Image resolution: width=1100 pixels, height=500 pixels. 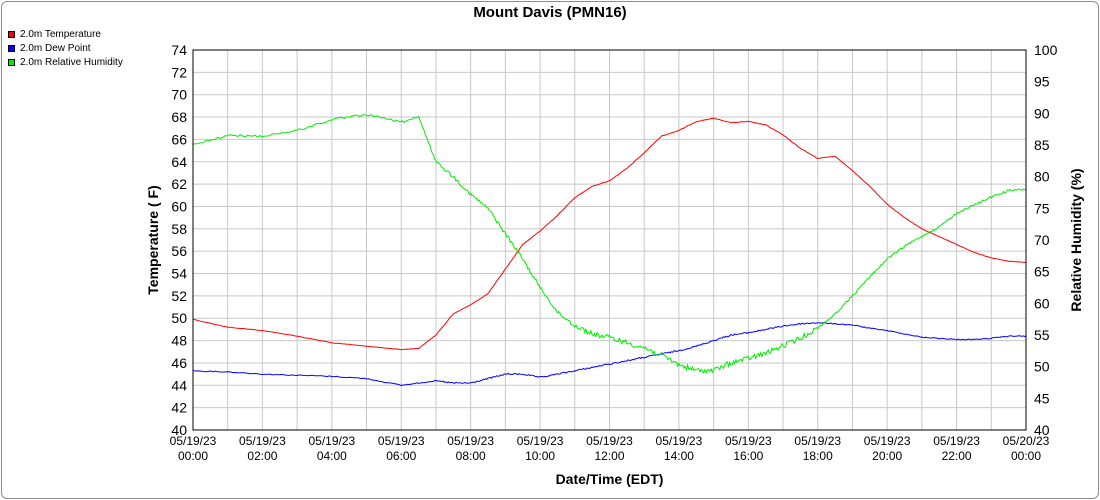 I want to click on y-tick-label: 74, so click(x=179, y=50).